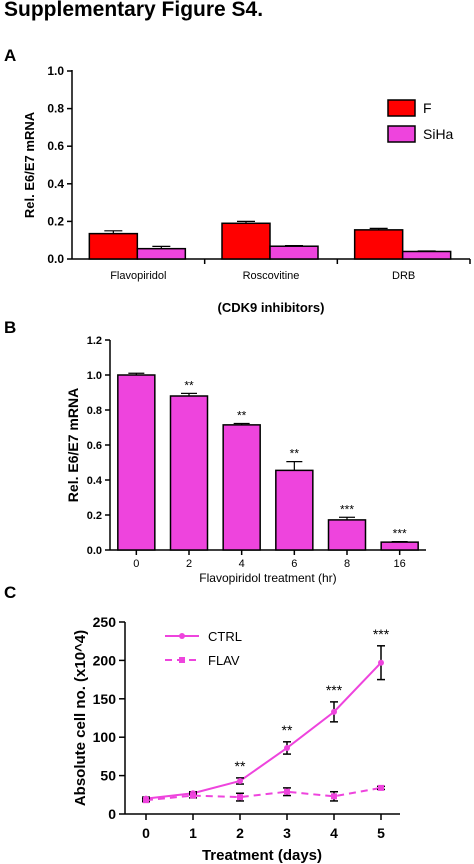 The width and height of the screenshot is (474, 864). Describe the element at coordinates (112, 814) in the screenshot. I see `y-tick-label: 0` at that location.